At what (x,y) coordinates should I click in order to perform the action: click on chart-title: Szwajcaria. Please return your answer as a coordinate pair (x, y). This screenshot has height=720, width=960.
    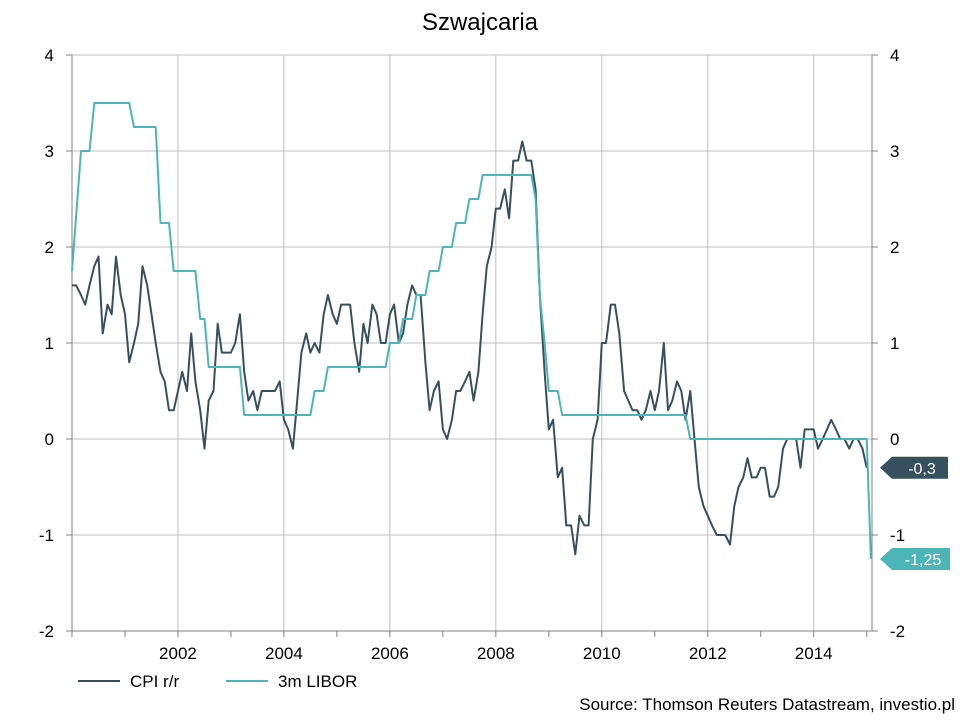
    Looking at the image, I should click on (480, 22).